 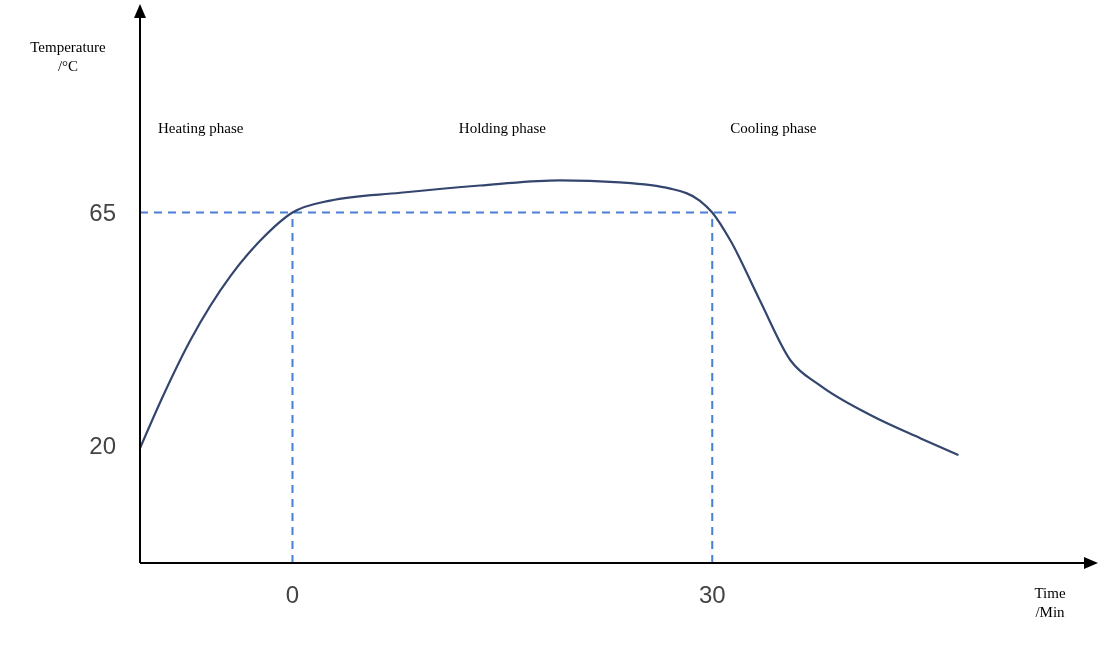 What do you see at coordinates (712, 594) in the screenshot?
I see `x-tick-label: 30` at bounding box center [712, 594].